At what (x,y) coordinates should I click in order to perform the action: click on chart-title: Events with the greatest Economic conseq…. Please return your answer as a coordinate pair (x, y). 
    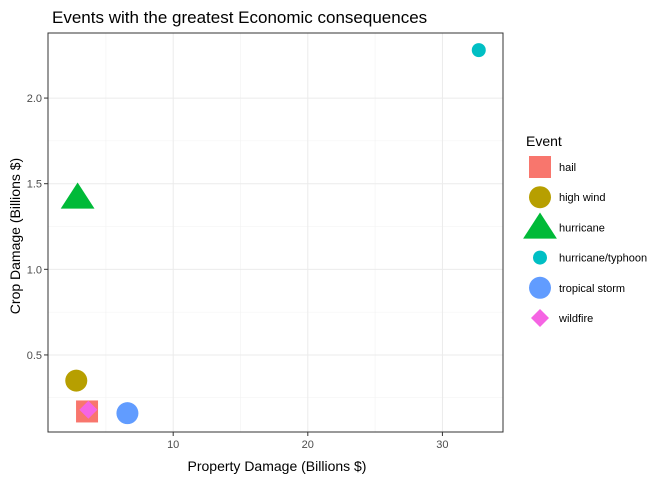
    Looking at the image, I should click on (239, 17).